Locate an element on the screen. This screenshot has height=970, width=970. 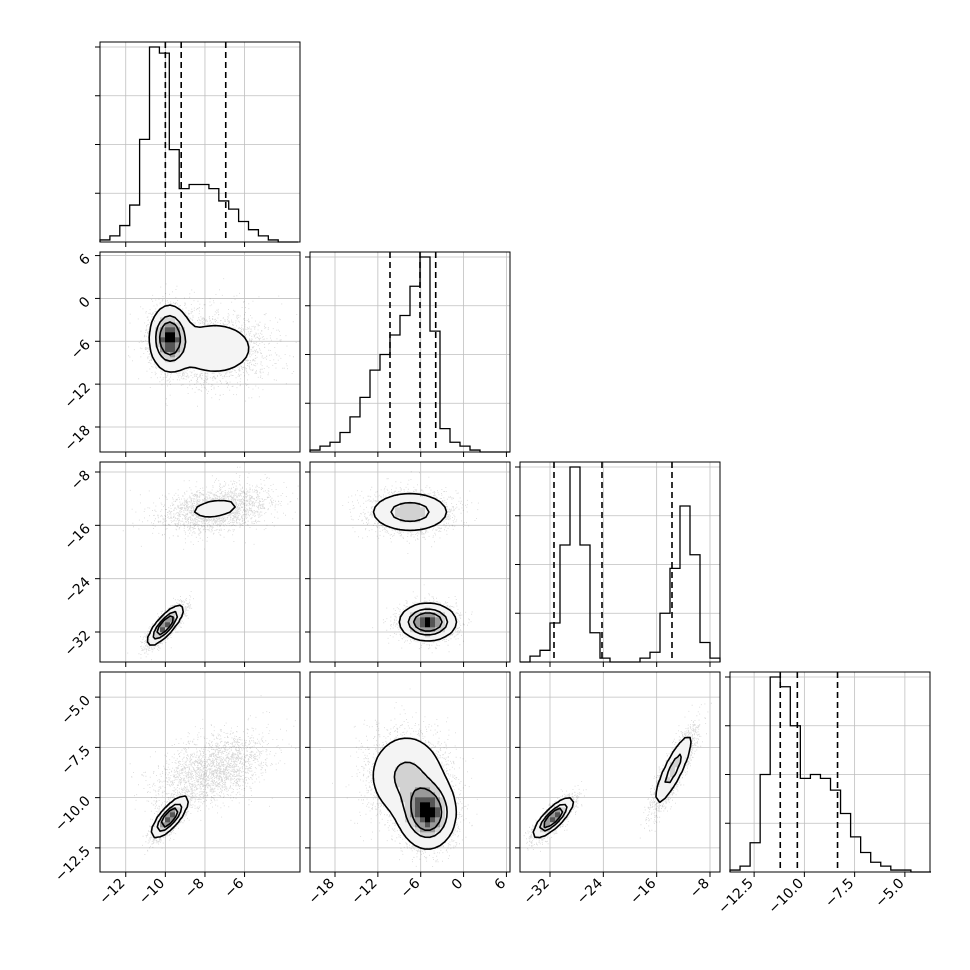
x-tick-label: −24 is located at coordinates (590, 891).